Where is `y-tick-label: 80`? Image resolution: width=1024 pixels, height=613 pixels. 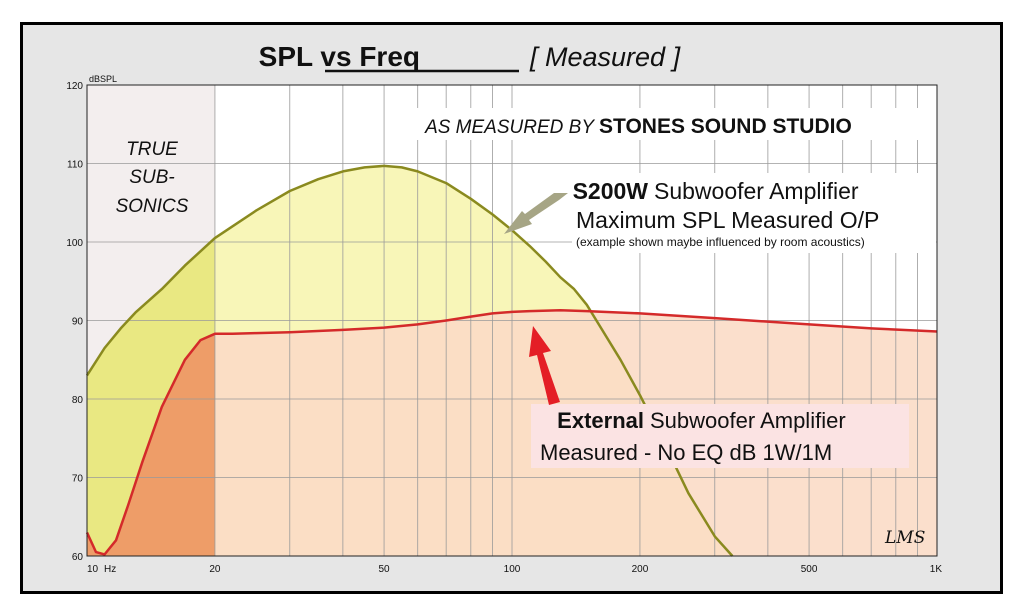 y-tick-label: 80 is located at coordinates (78, 400).